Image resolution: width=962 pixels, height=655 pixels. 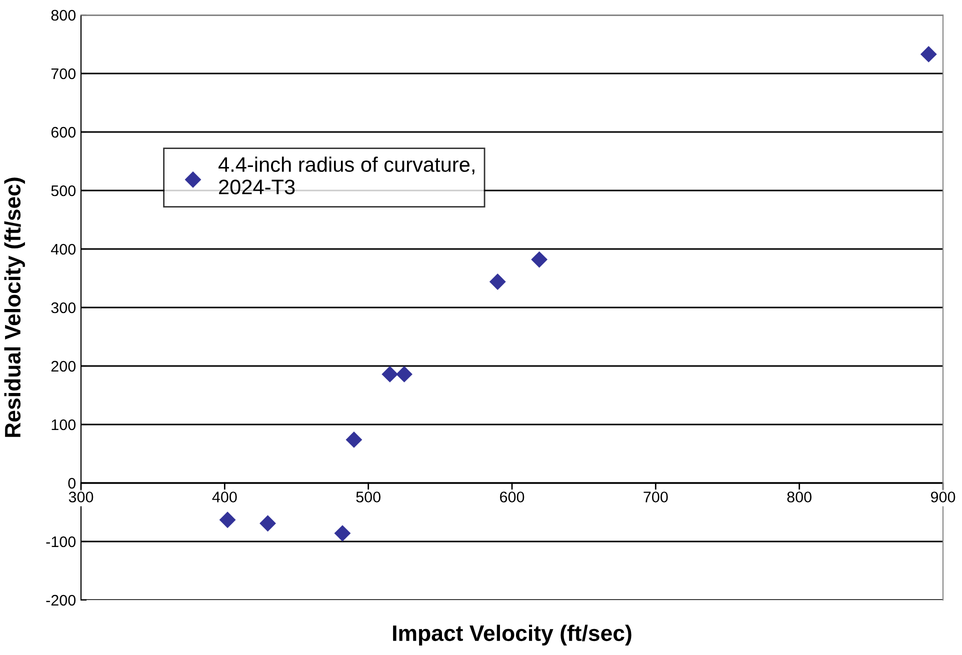 I want to click on y-axis-title: Residual Velocity (ft/sec), so click(x=14, y=307).